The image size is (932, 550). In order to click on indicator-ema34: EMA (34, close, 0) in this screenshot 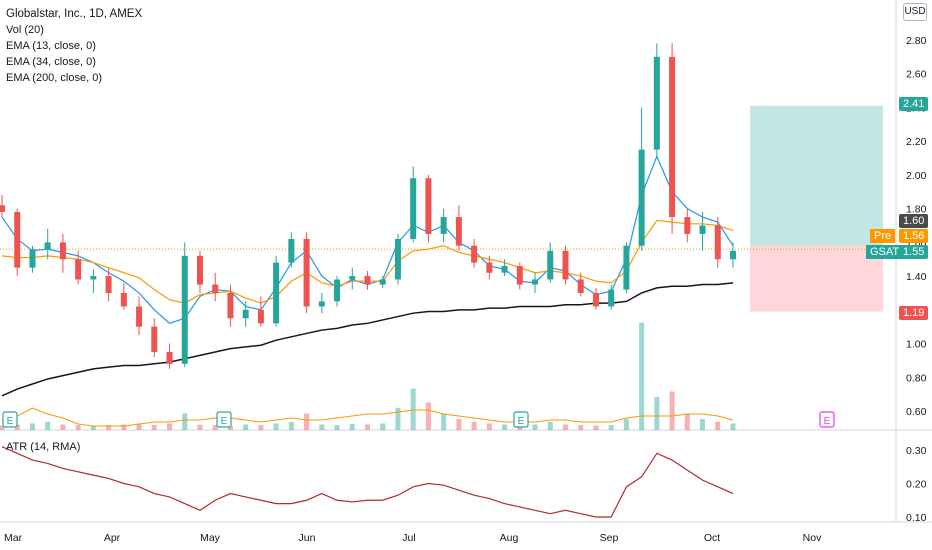, I will do `click(51, 62)`.